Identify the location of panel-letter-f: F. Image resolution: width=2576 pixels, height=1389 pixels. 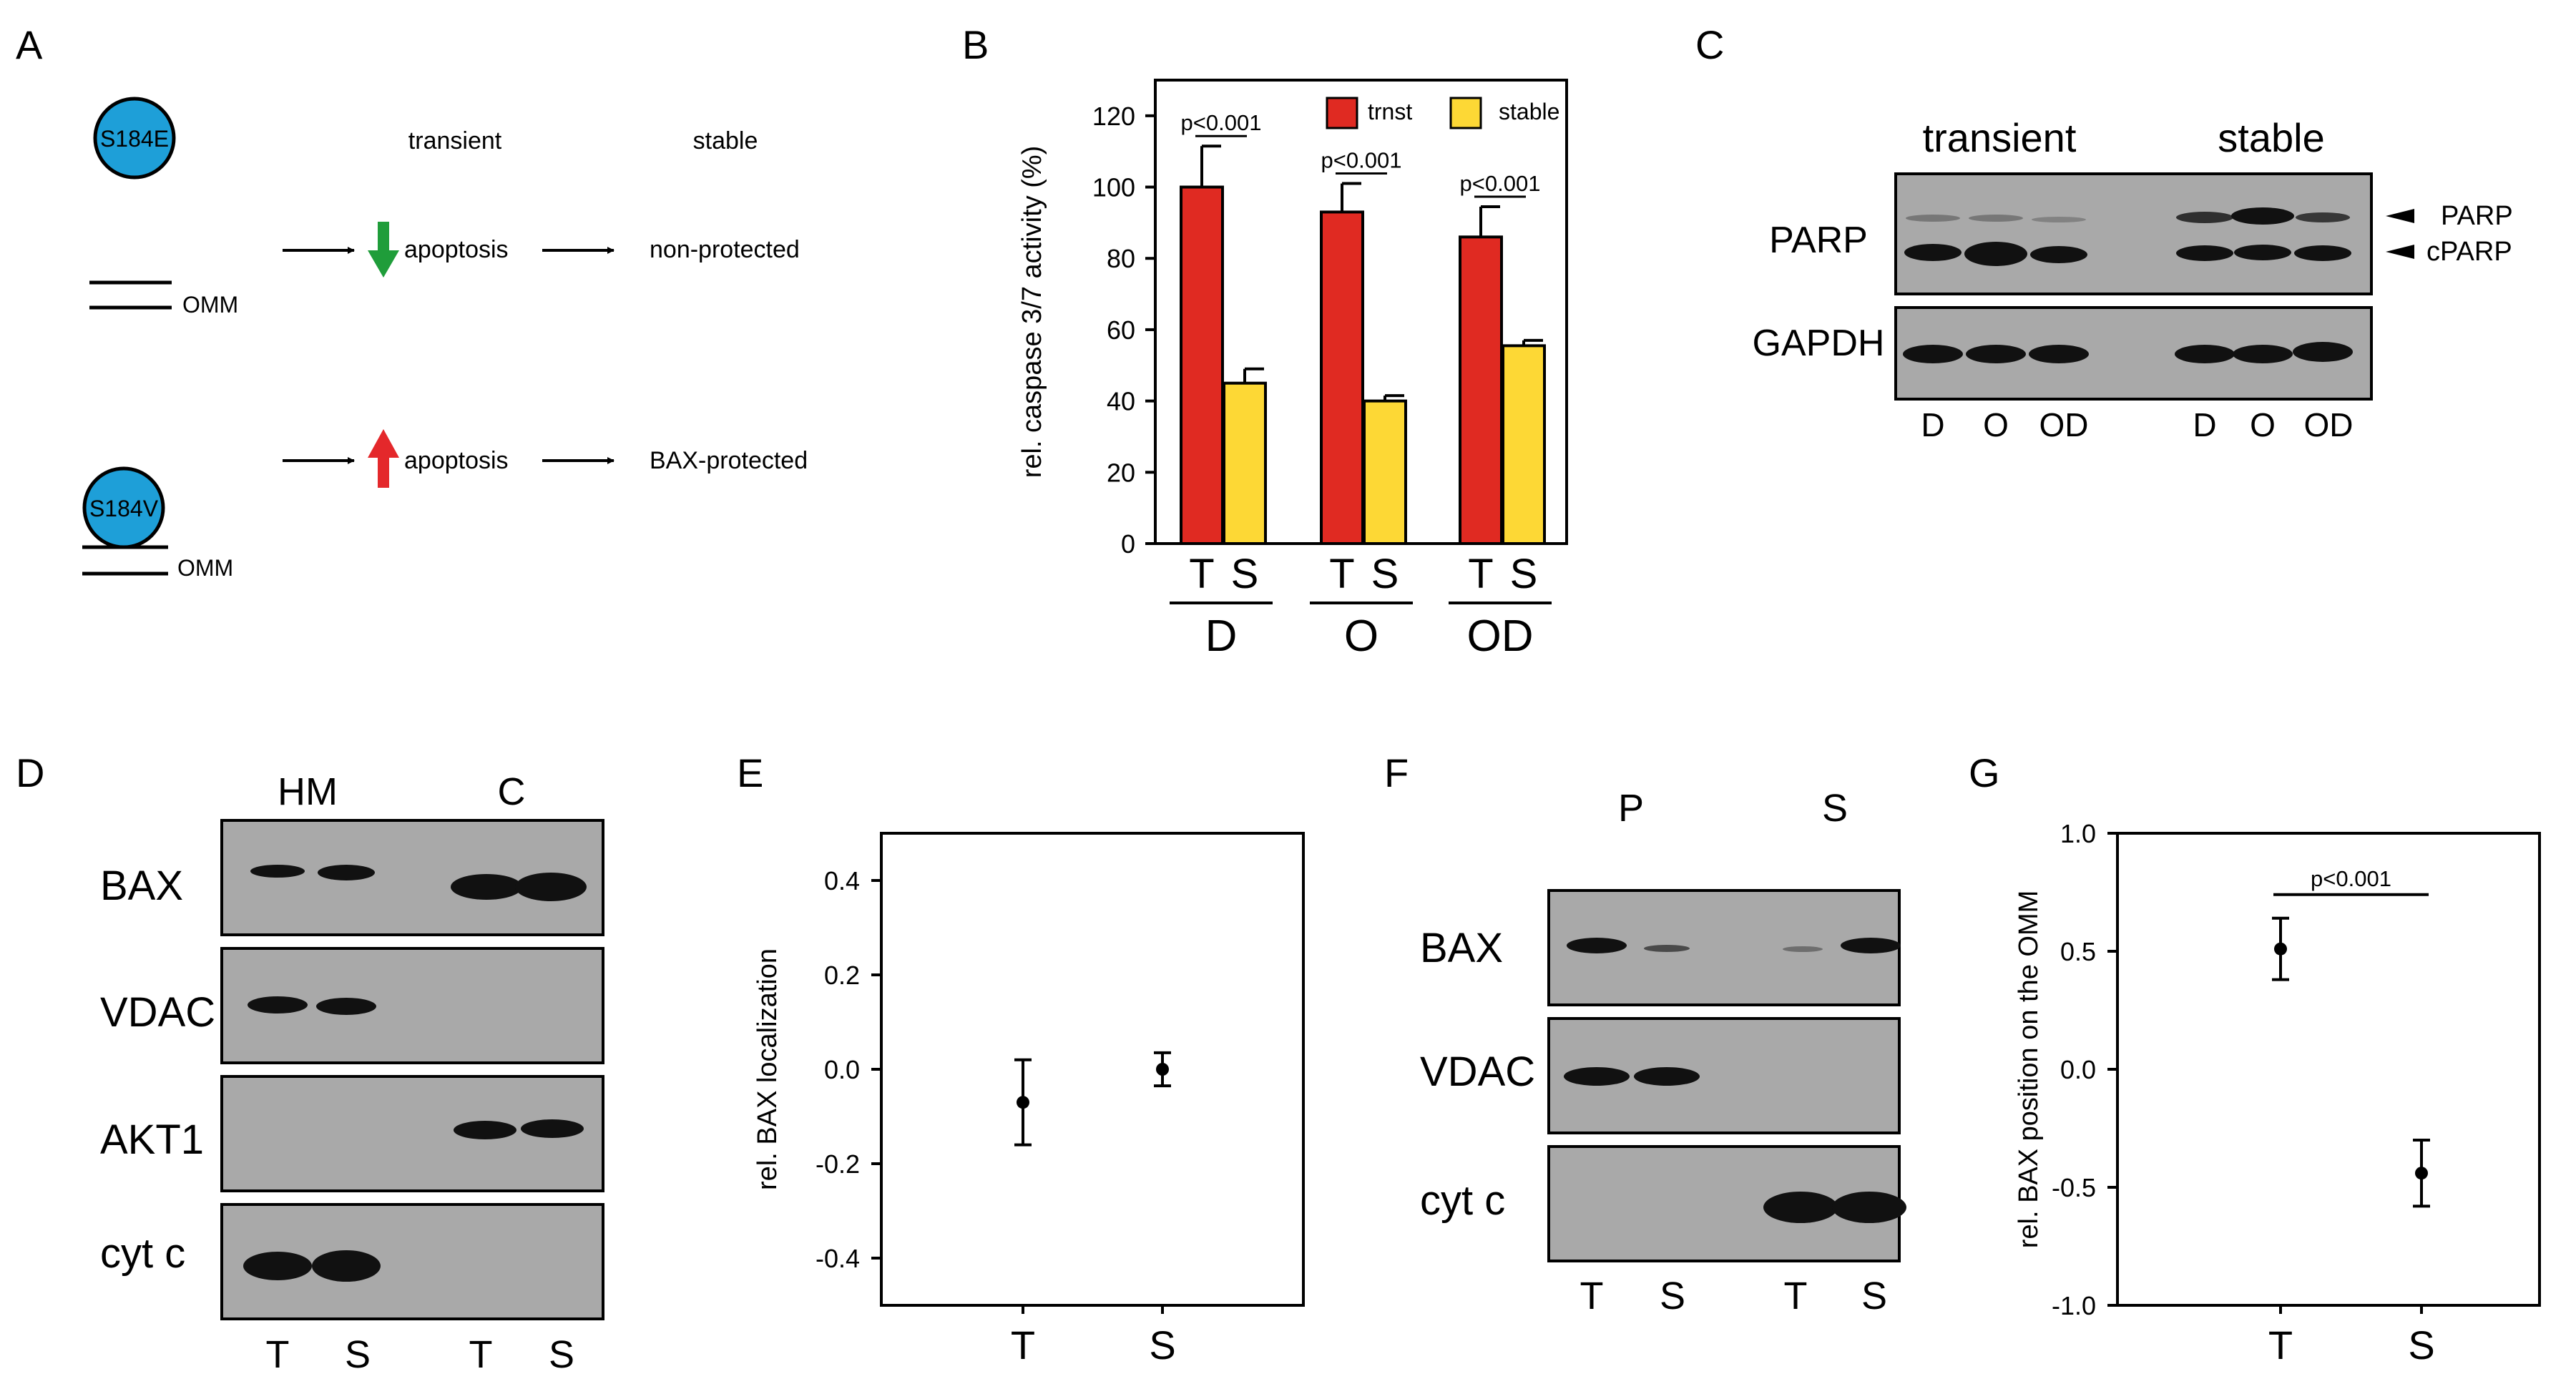
(1396, 772).